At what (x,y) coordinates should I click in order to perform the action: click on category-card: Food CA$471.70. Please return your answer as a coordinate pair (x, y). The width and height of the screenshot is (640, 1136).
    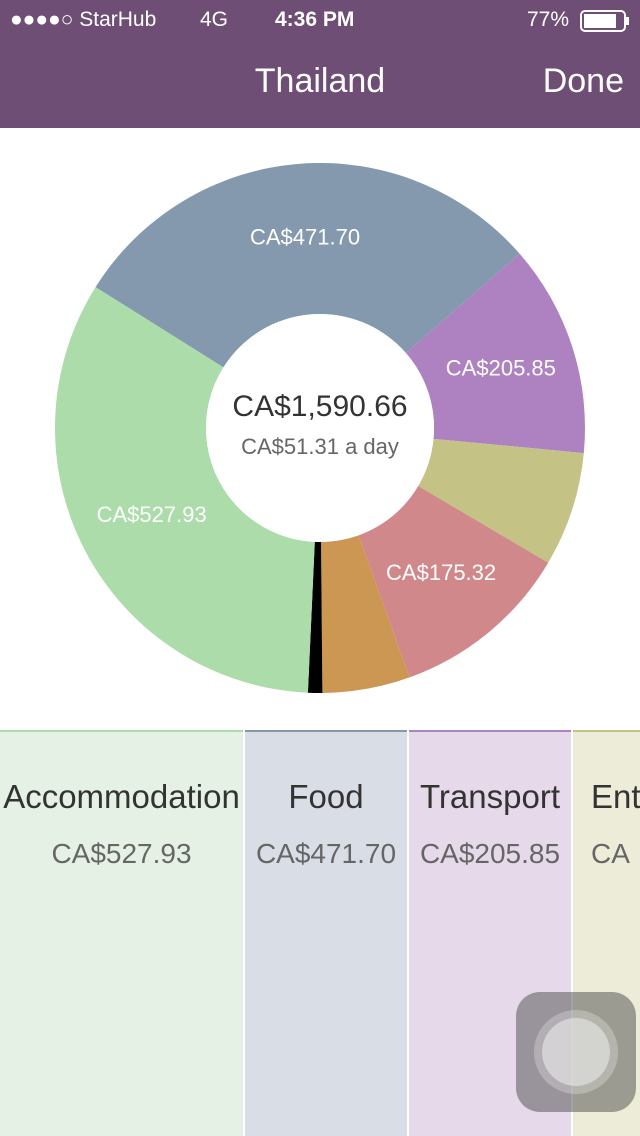
    Looking at the image, I should click on (326, 933).